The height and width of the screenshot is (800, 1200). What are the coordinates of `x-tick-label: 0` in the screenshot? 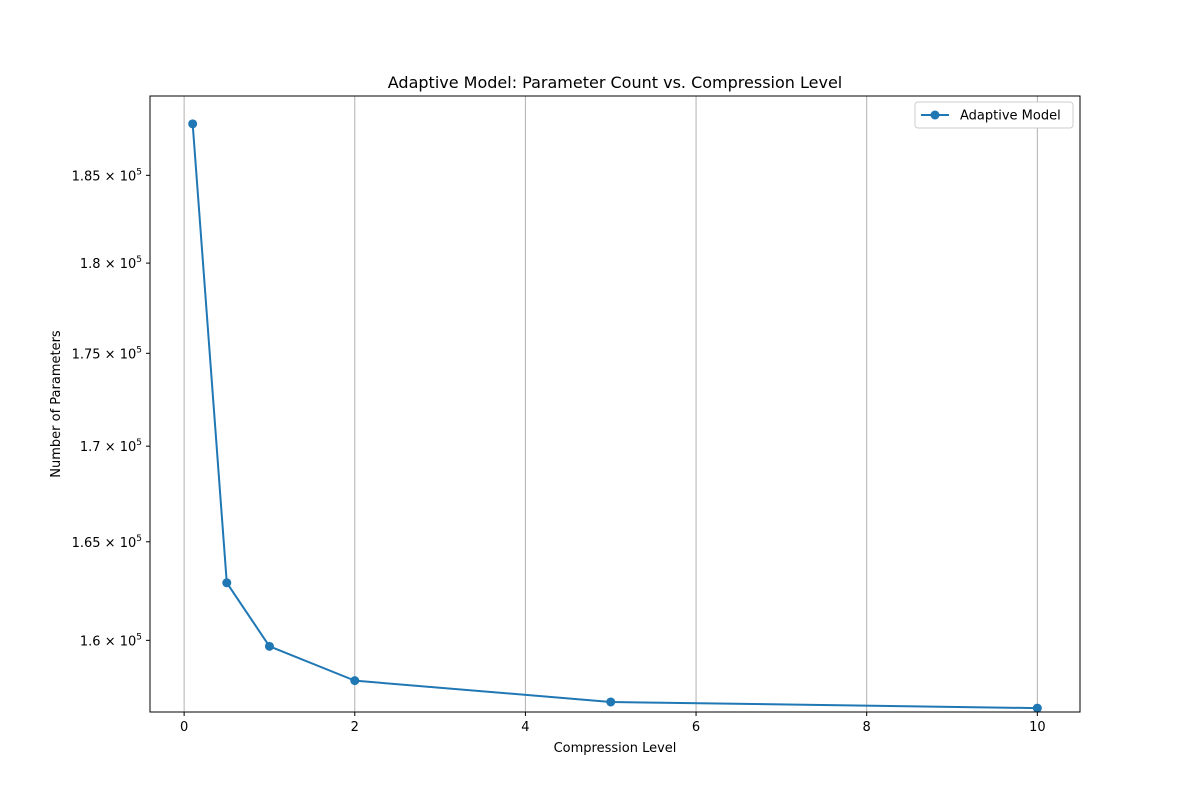 It's located at (184, 727).